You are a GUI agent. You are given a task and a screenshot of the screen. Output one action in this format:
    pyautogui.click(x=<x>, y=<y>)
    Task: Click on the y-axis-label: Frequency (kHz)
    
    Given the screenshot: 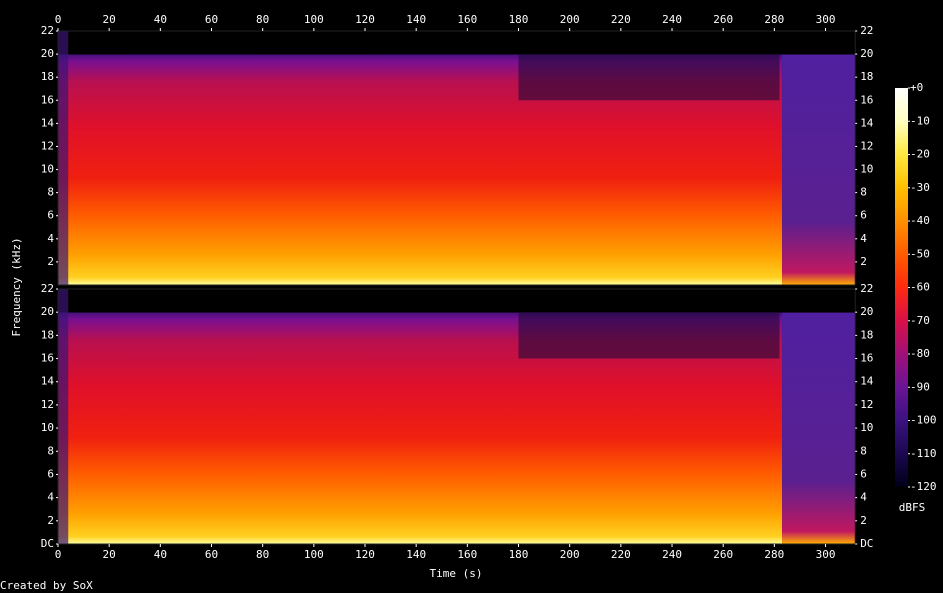 What is the action you would take?
    pyautogui.click(x=16, y=286)
    